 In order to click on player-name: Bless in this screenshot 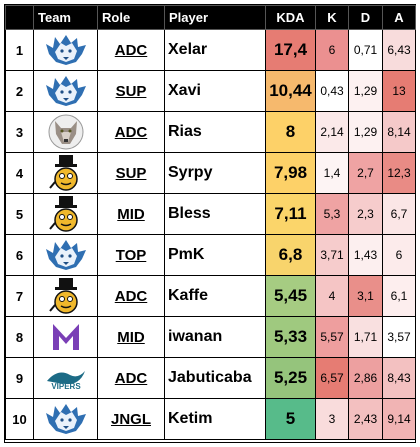, I will do `click(215, 214)`.